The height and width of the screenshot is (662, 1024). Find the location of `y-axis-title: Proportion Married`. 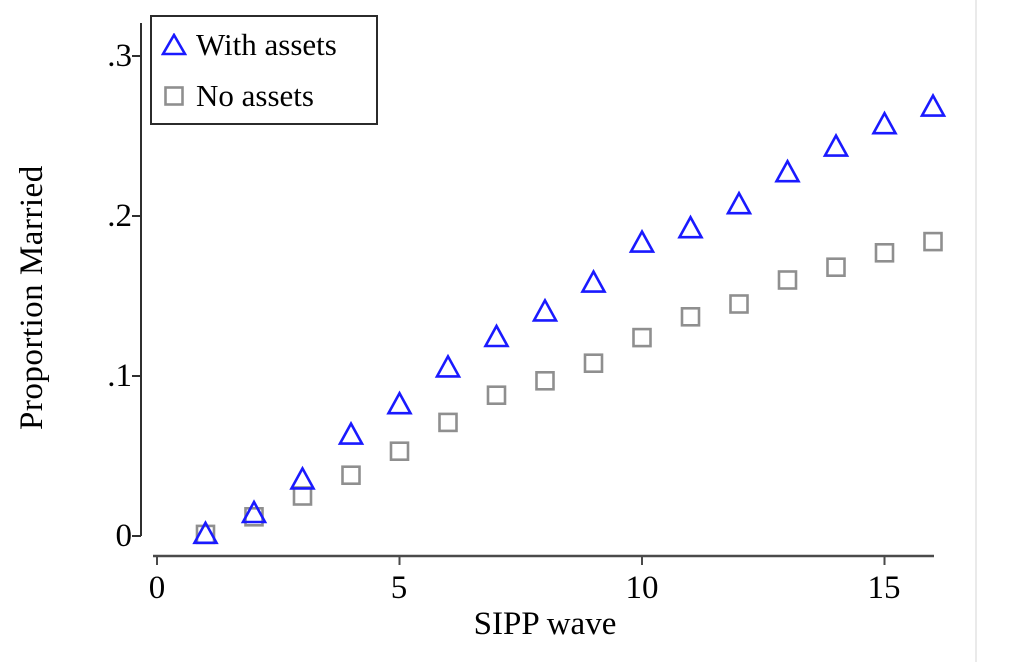

y-axis-title: Proportion Married is located at coordinates (32, 297).